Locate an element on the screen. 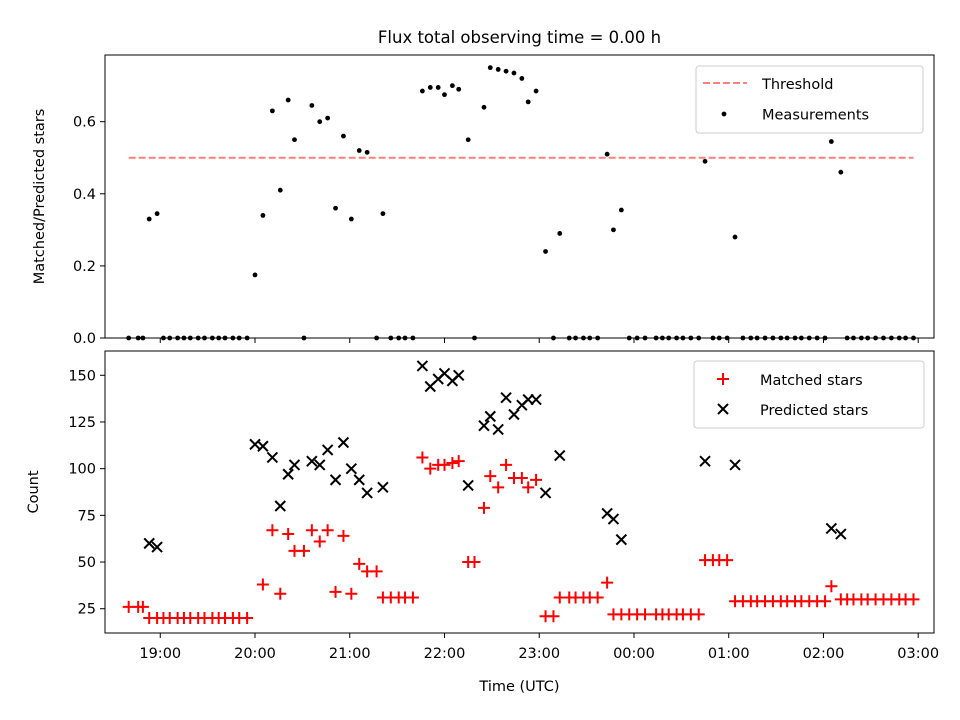 This screenshot has height=720, width=960. bottom-ytick-label: 125 is located at coordinates (82, 423).